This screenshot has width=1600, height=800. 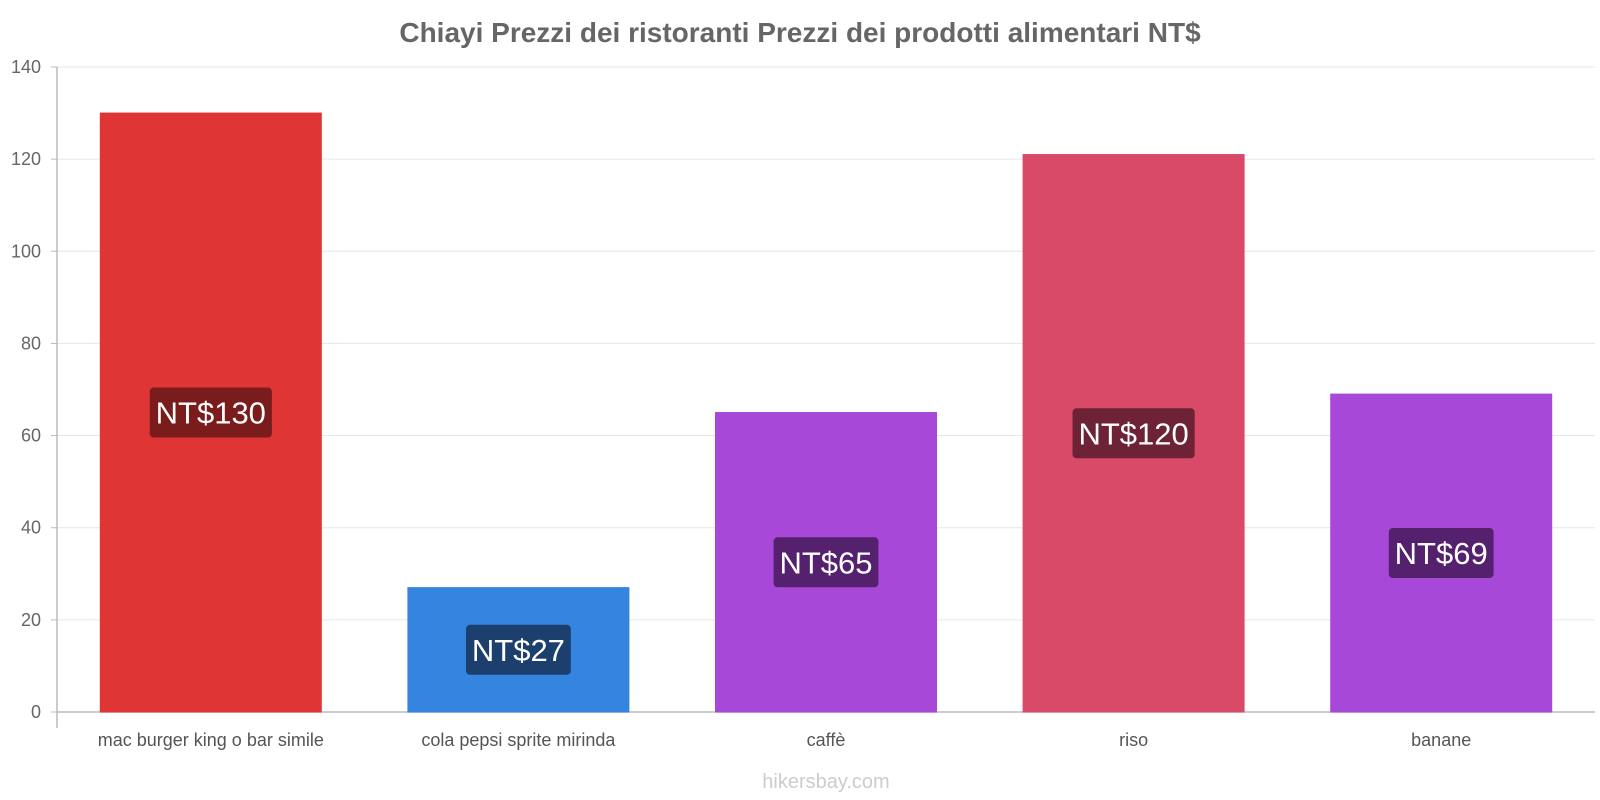 What do you see at coordinates (825, 782) in the screenshot?
I see `watermark: hikersbay.com` at bounding box center [825, 782].